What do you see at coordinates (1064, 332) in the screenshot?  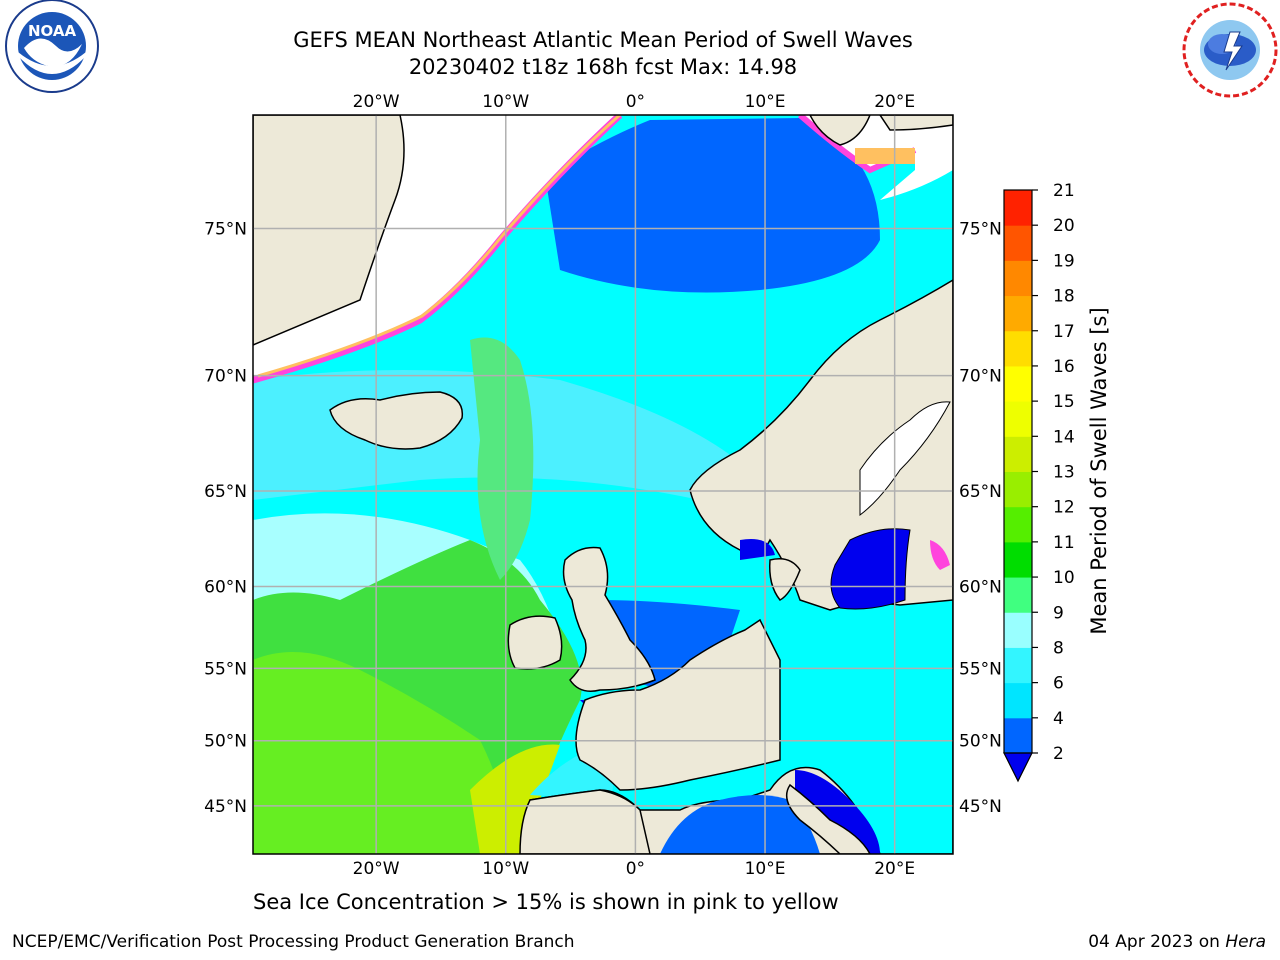 I see `colorbar-tick-label: 17` at bounding box center [1064, 332].